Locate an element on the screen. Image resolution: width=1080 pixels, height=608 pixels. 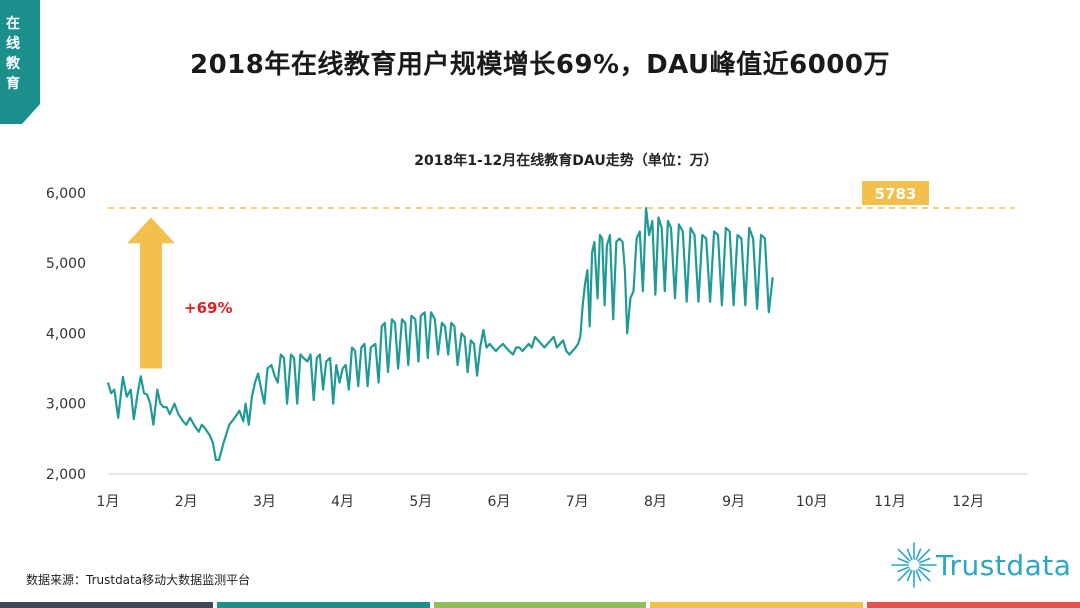
x-tick-label: 11月 is located at coordinates (890, 502).